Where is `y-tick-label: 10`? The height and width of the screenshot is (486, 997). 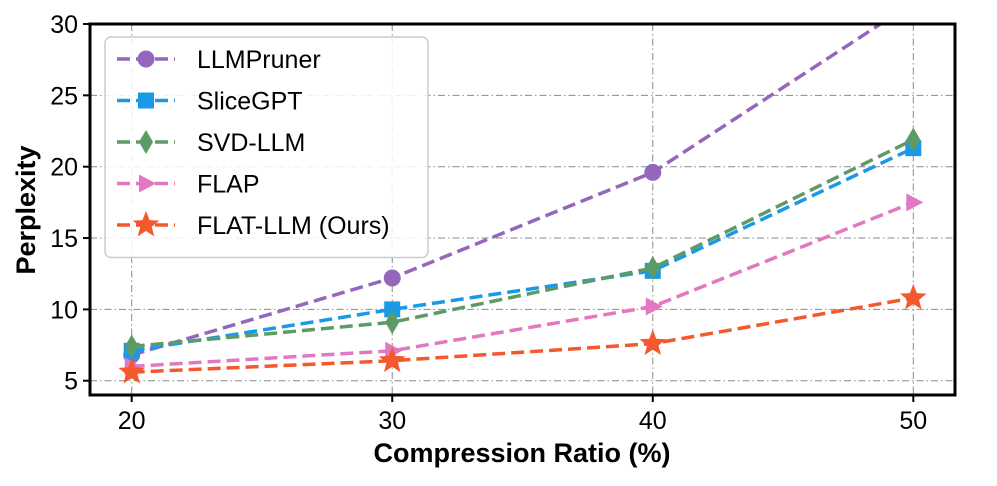
y-tick-label: 10 is located at coordinates (64, 310).